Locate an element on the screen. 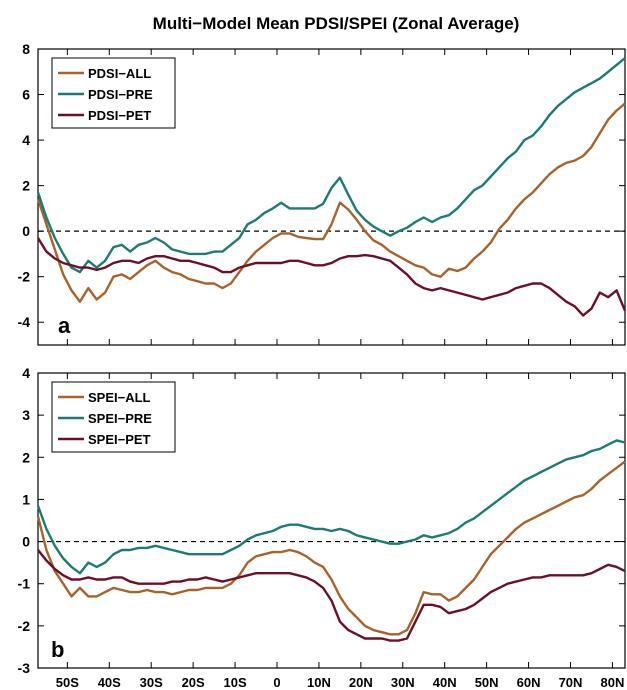  legend-label-spei-pre: SPEI−PRE is located at coordinates (120, 418).